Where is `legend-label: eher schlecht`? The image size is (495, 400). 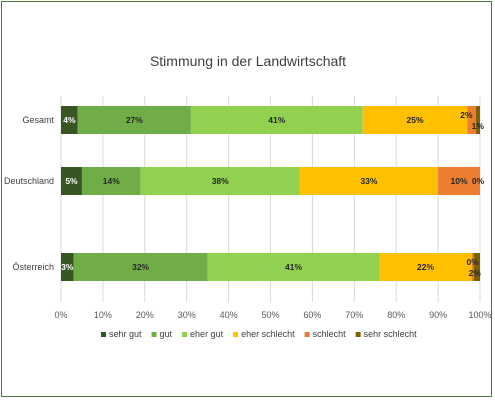 legend-label: eher schlecht is located at coordinates (268, 334).